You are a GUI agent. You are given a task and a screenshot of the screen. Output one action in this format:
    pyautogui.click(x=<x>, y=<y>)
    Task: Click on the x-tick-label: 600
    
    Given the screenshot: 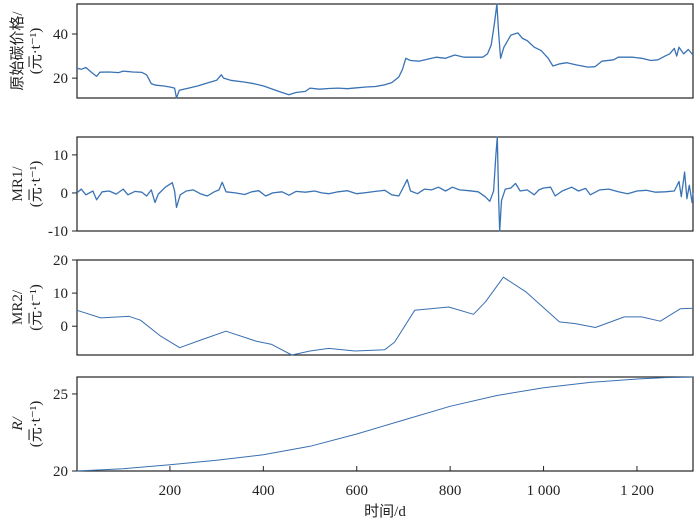 What is the action you would take?
    pyautogui.click(x=356, y=491)
    